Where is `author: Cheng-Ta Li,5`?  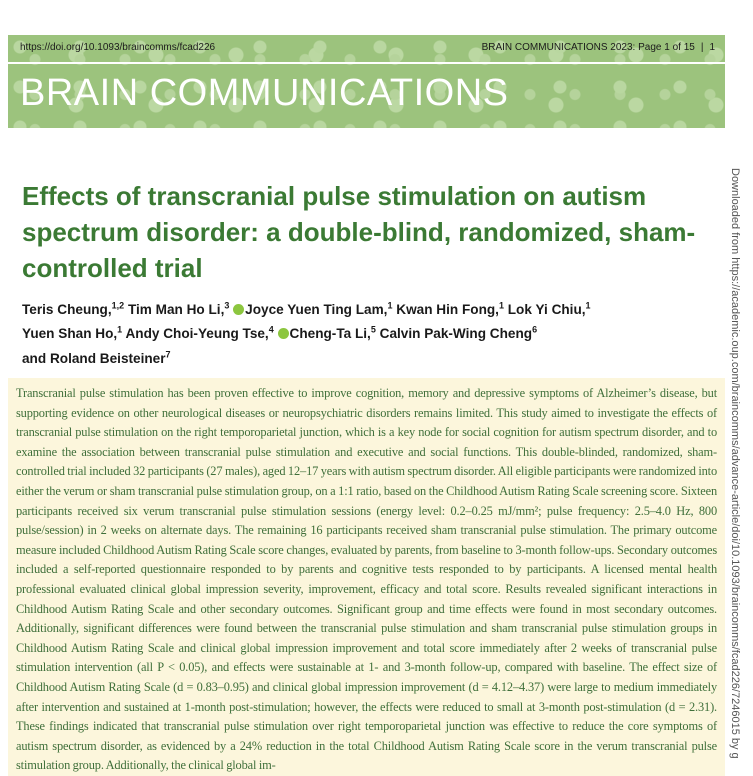
author: Cheng-Ta Li,5 is located at coordinates (326, 333).